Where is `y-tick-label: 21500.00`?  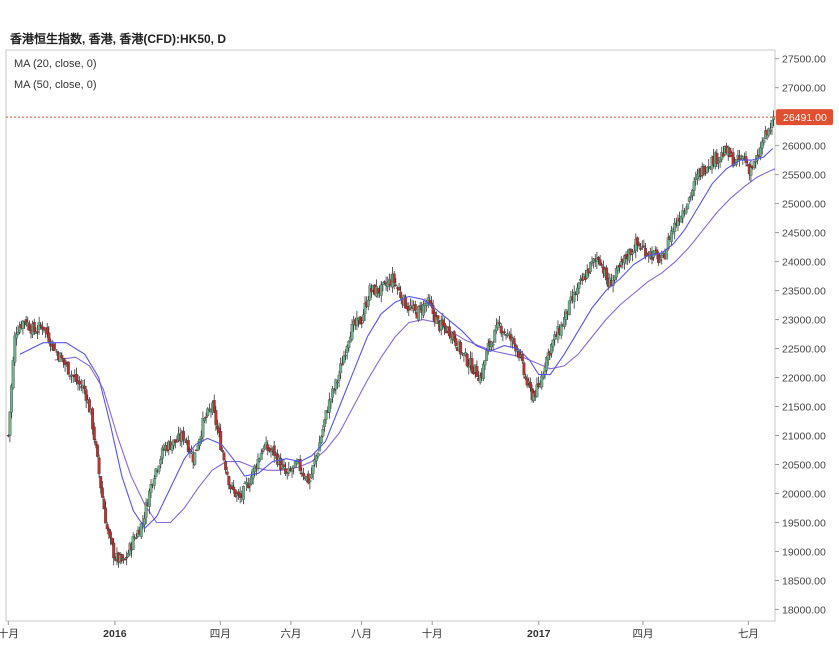 y-tick-label: 21500.00 is located at coordinates (804, 408).